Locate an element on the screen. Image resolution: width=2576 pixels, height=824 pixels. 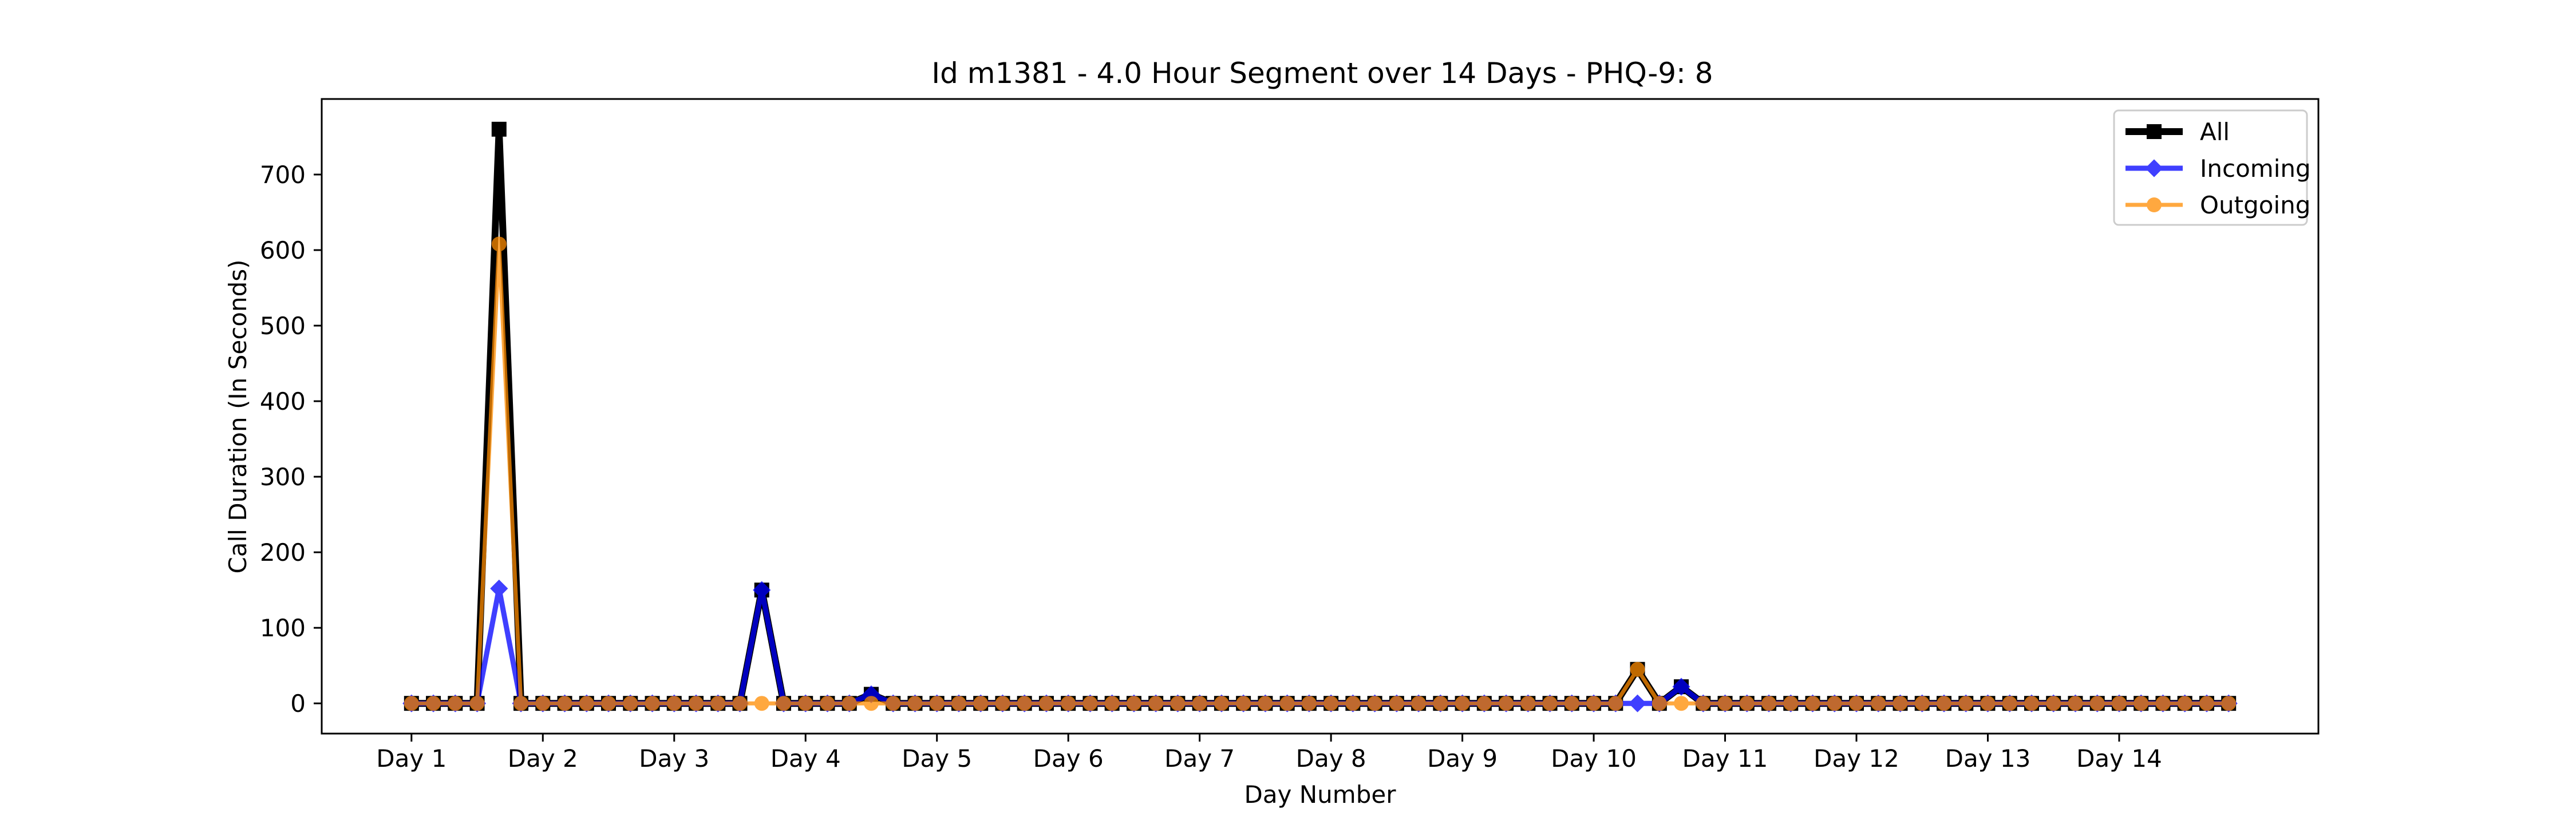
y-tick-label-400: 400 is located at coordinates (283, 401).